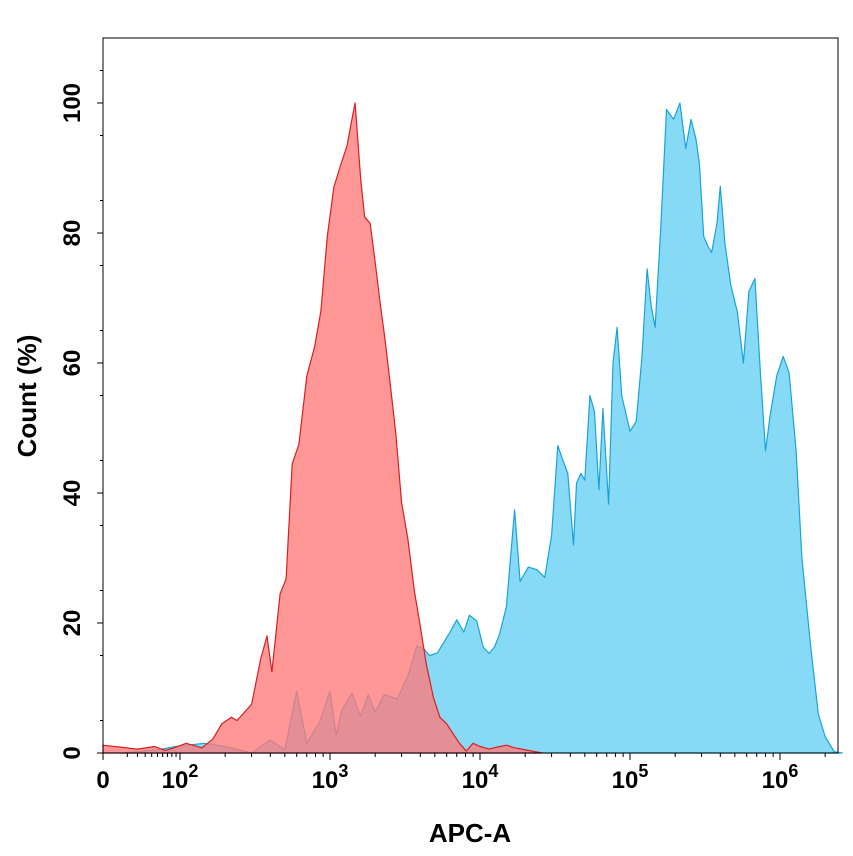 Image resolution: width=853 pixels, height=856 pixels. What do you see at coordinates (72, 103) in the screenshot?
I see `y-tick-label-5: 100` at bounding box center [72, 103].